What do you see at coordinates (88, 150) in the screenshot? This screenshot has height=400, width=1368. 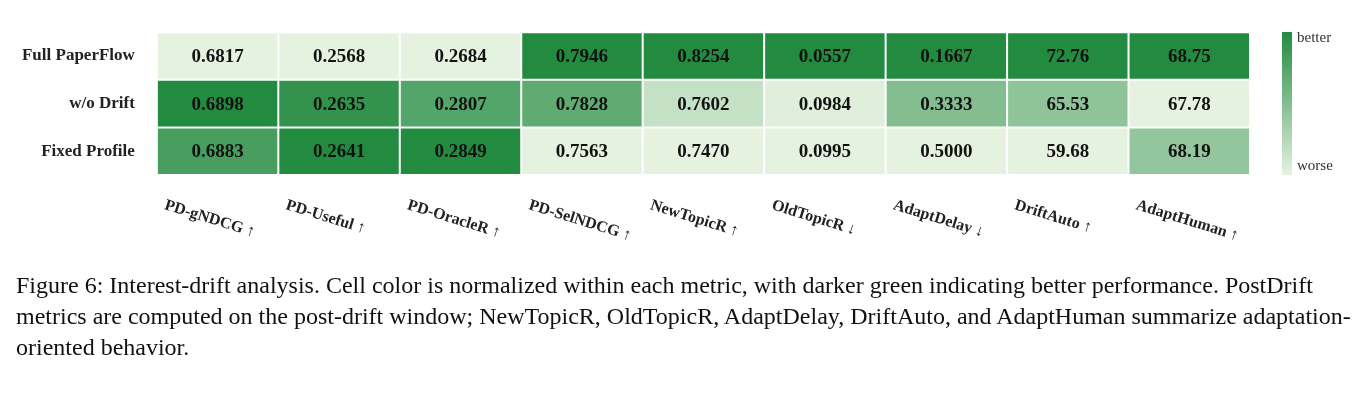 I see `y-tick-label: Fixed Profile` at bounding box center [88, 150].